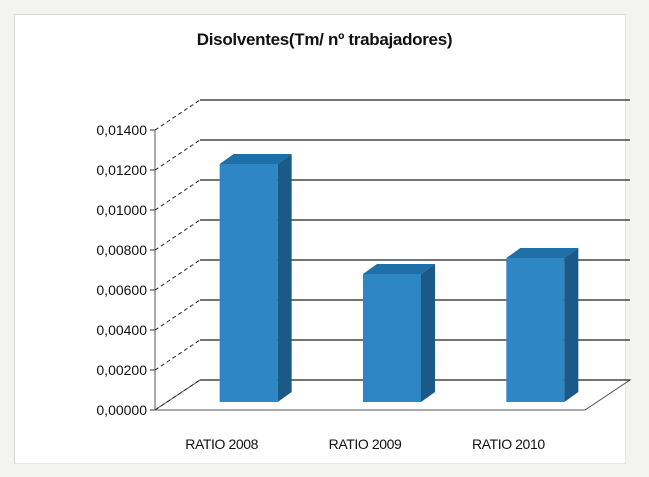 This screenshot has width=649, height=477. I want to click on y-tick-label: 0,00000, so click(121, 410).